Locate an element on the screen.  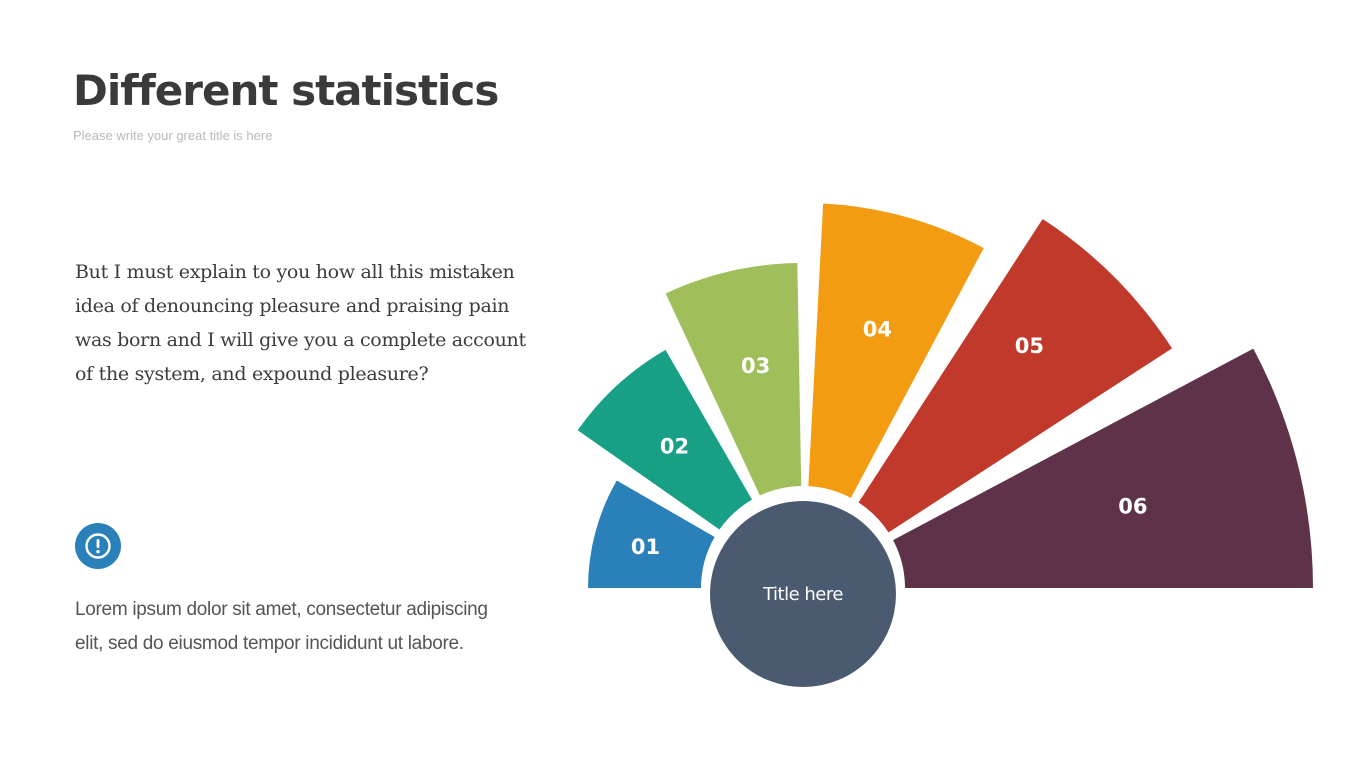
hub-label: Title here is located at coordinates (802, 594).